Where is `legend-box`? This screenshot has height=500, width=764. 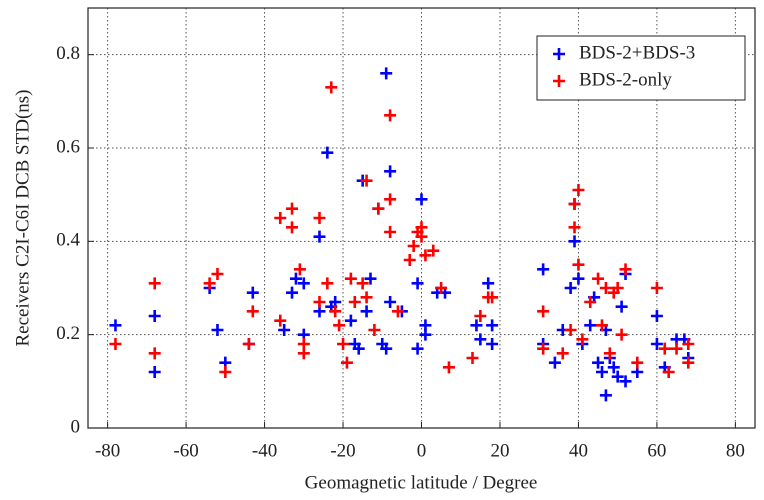
legend-box is located at coordinates (641, 68).